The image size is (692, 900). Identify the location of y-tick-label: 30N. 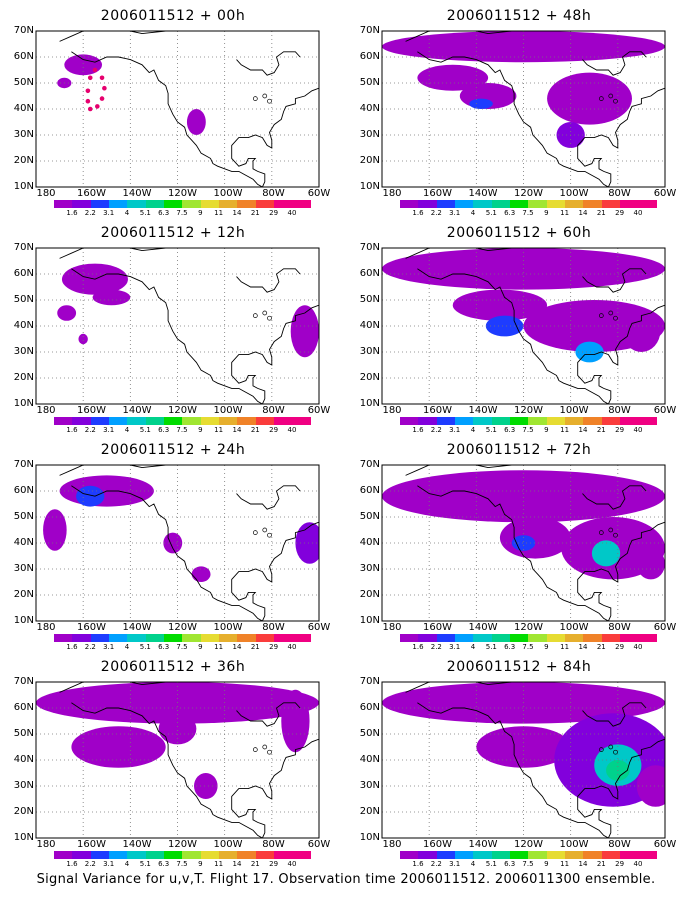
(23, 785).